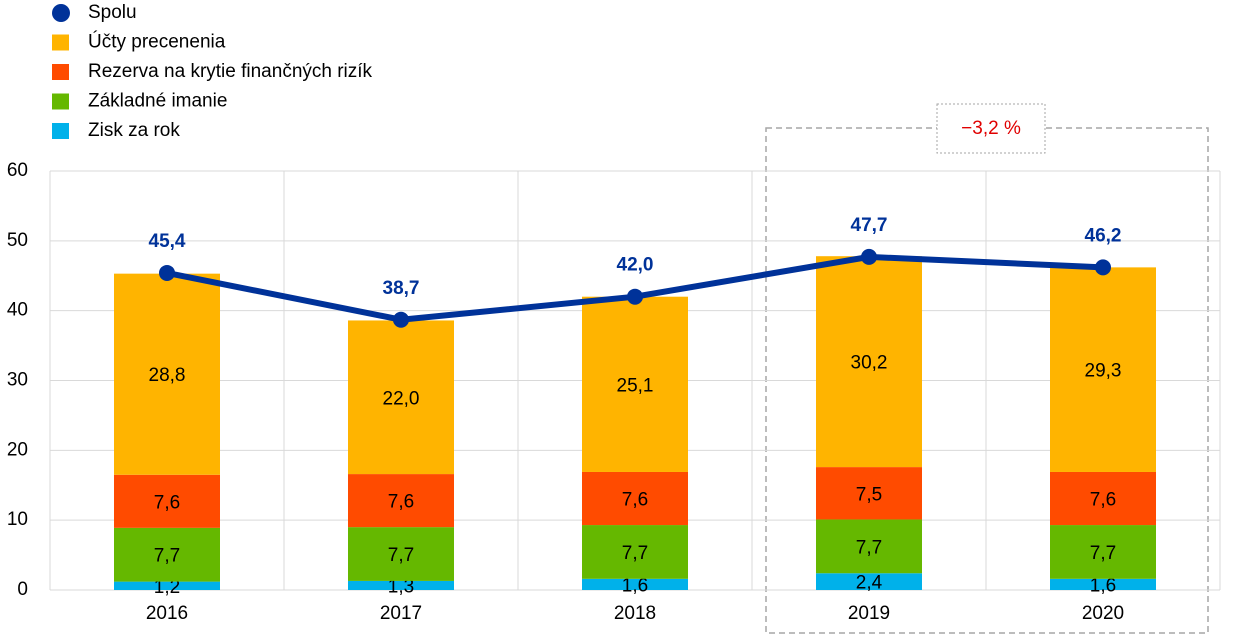 Image resolution: width=1240 pixels, height=638 pixels. I want to click on y-tick-label: 20, so click(17, 449).